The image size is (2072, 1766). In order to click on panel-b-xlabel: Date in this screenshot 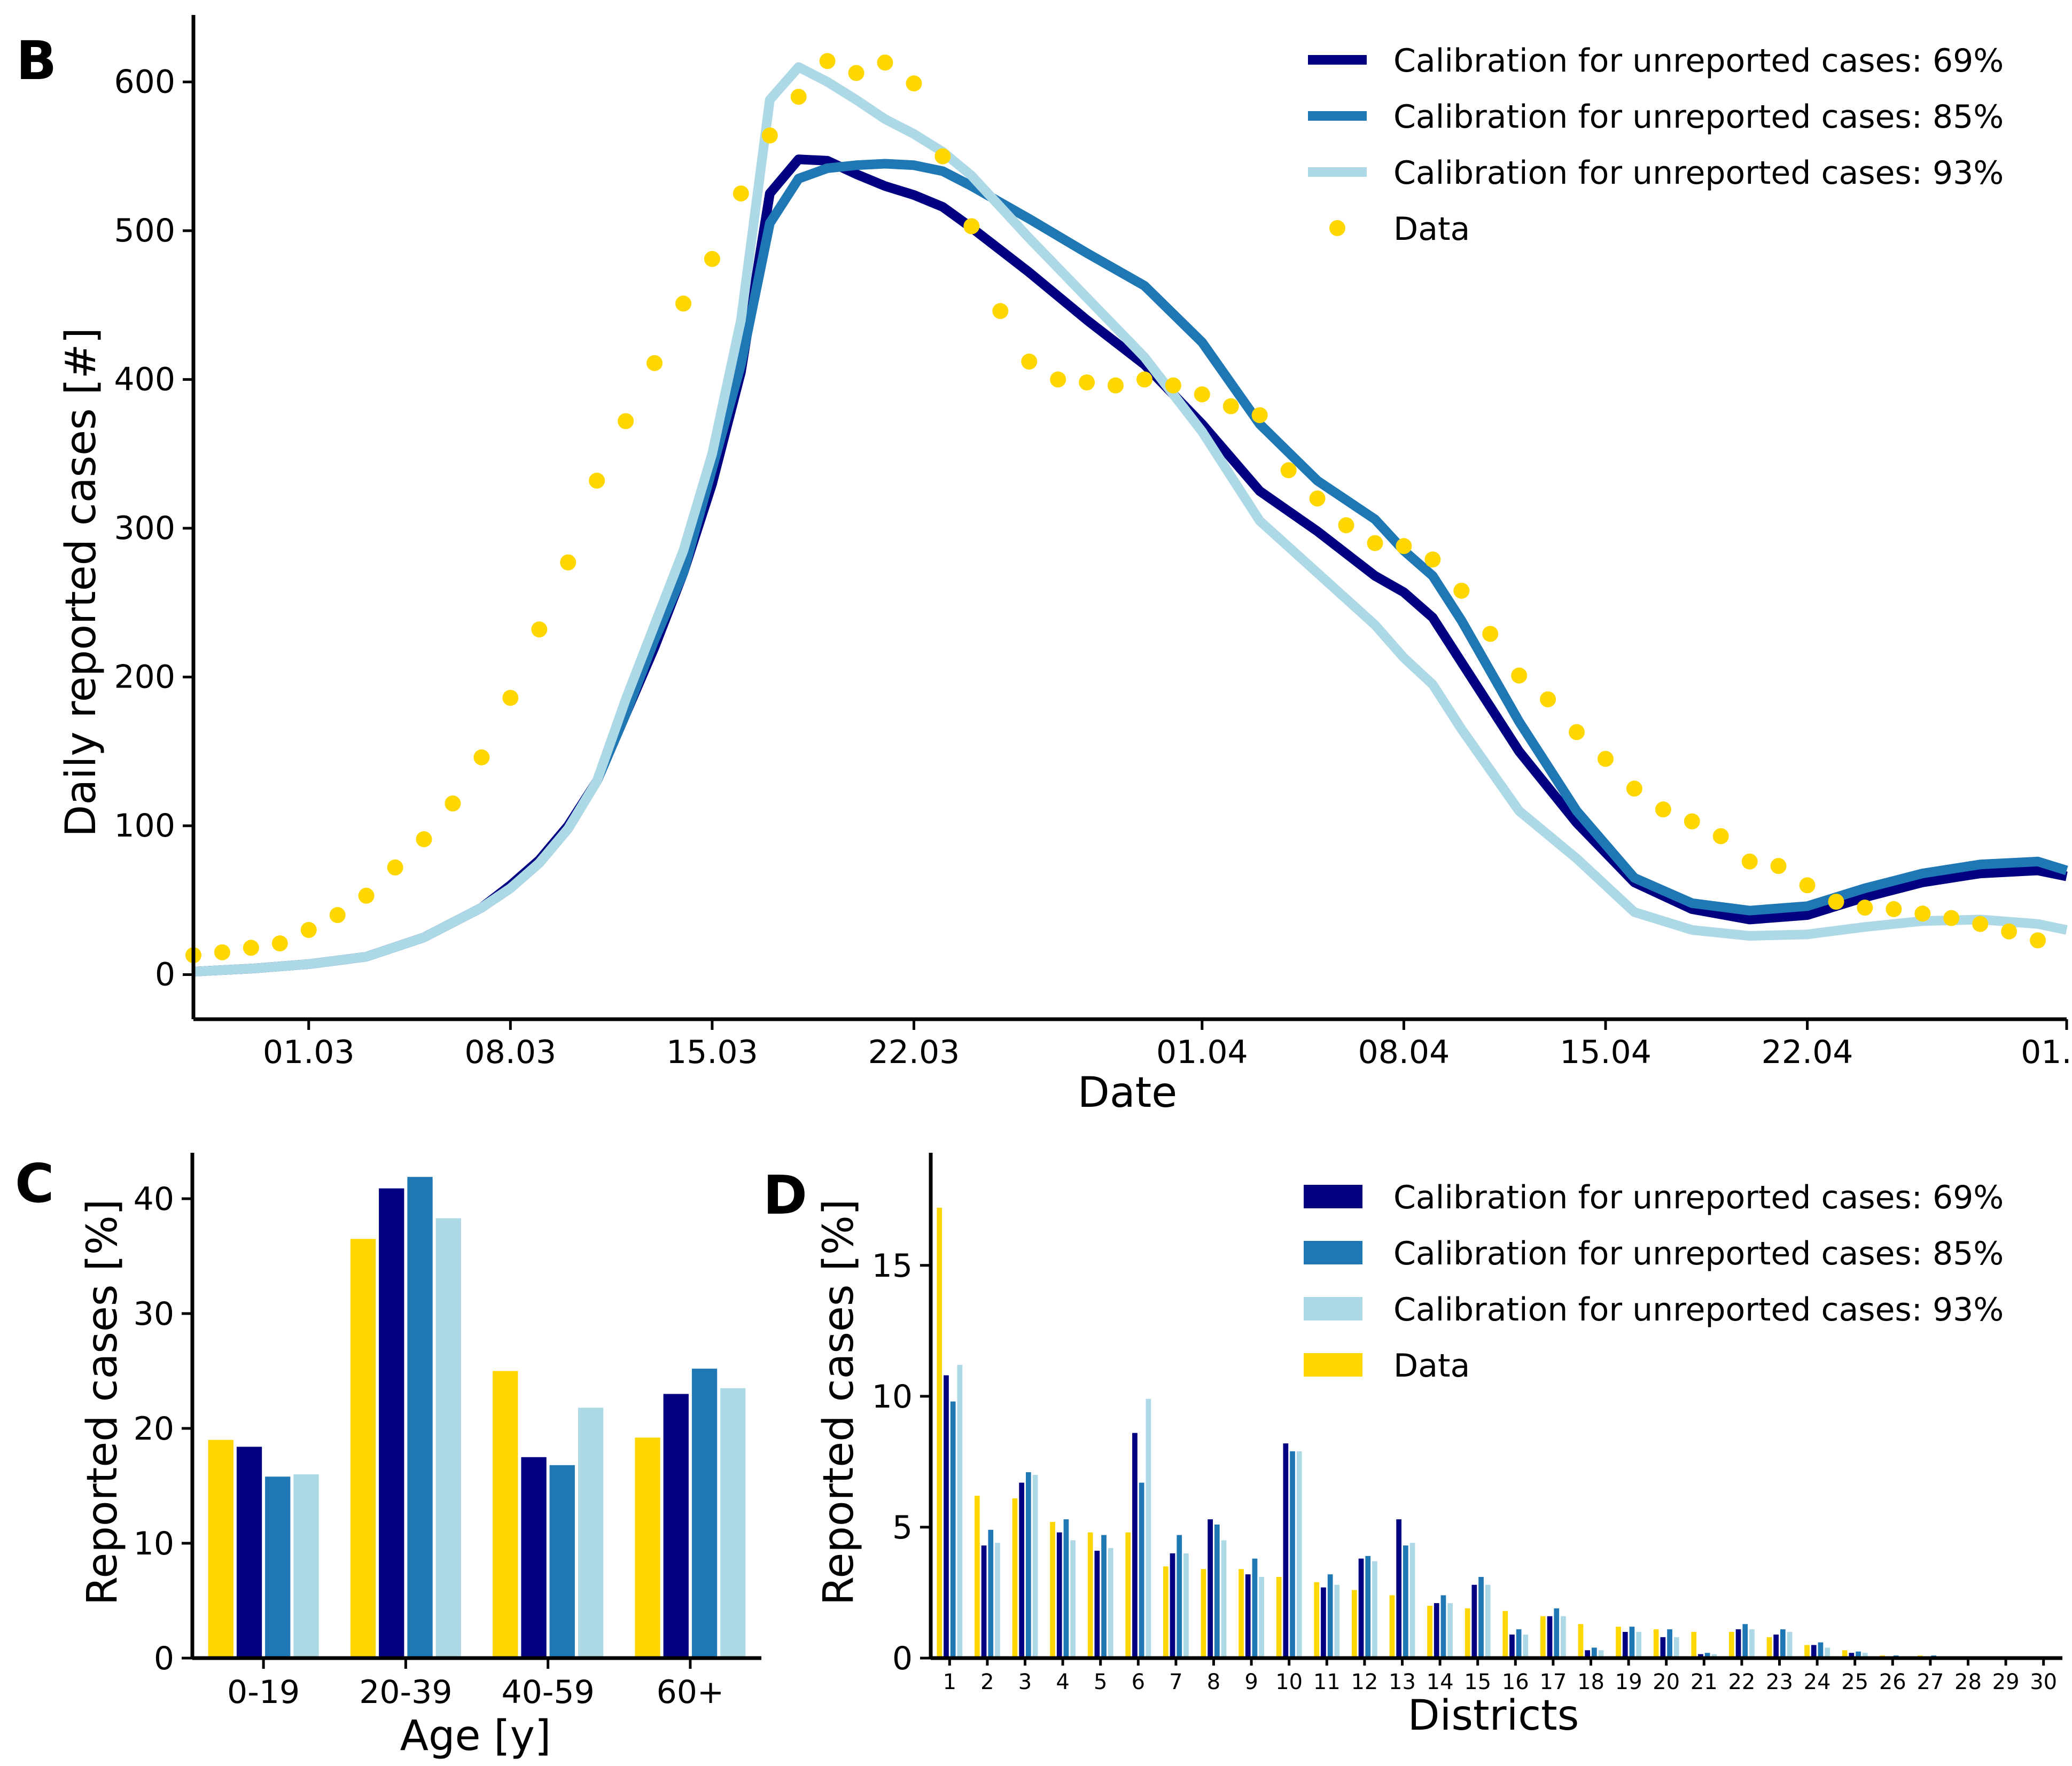, I will do `click(1127, 1093)`.